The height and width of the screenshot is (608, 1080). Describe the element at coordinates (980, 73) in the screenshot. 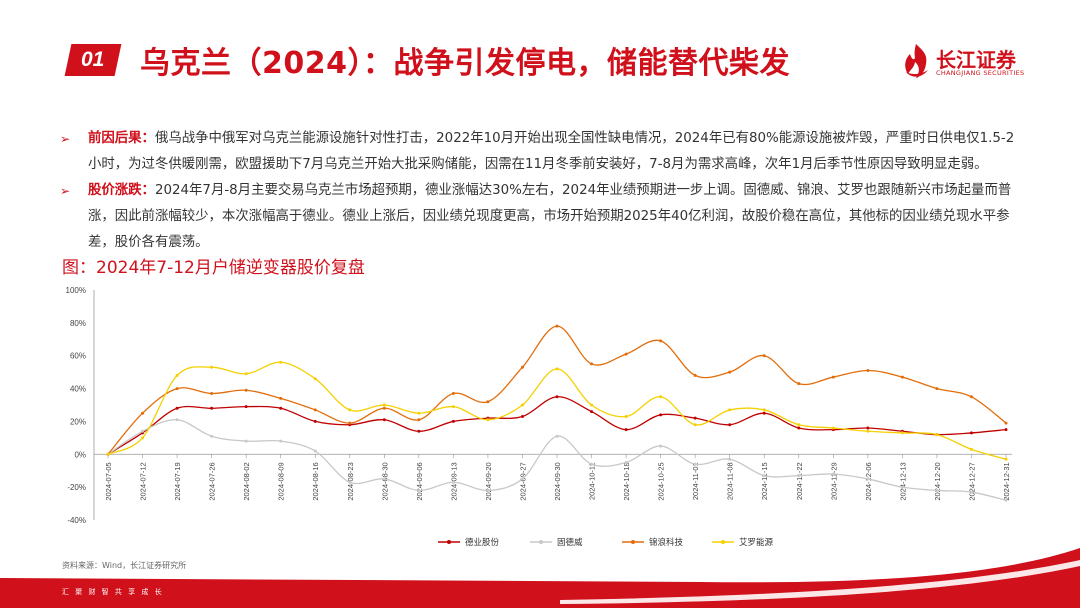

I see `logo-english-name: CHANGJIANG SECURITIES` at that location.